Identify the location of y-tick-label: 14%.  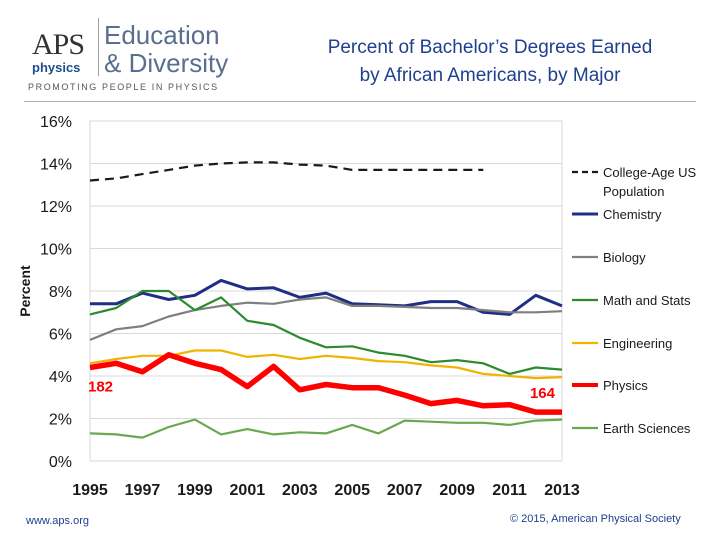
(56, 165).